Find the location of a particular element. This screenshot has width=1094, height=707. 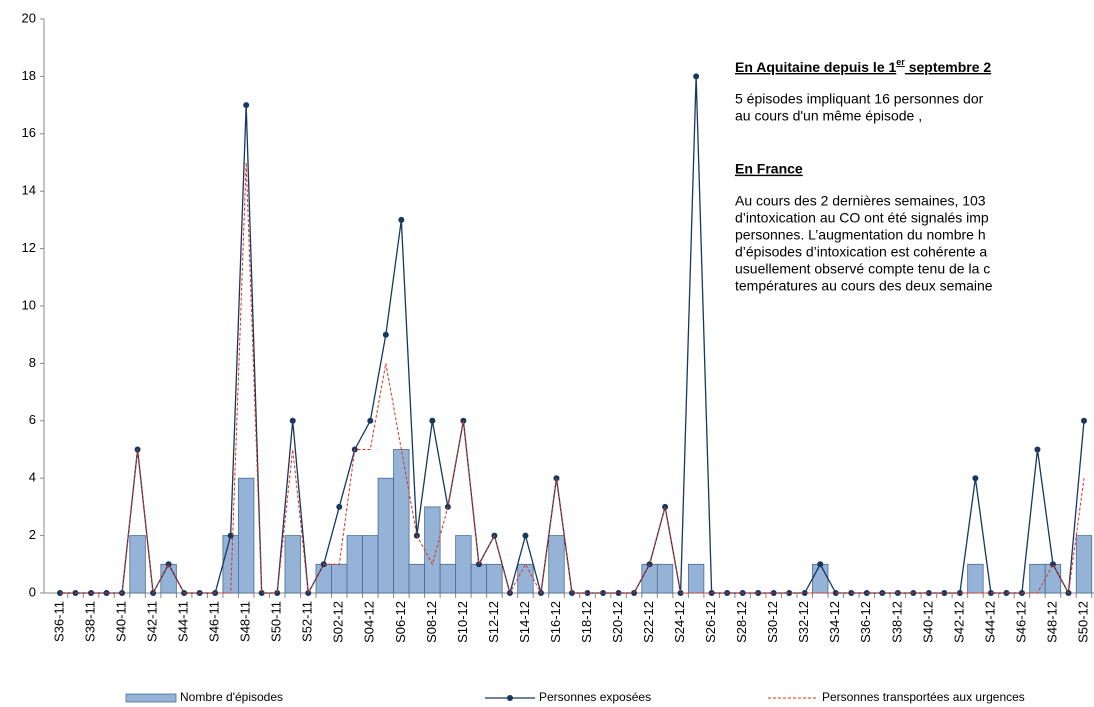

x-tick-label: S46-11 is located at coordinates (214, 621).